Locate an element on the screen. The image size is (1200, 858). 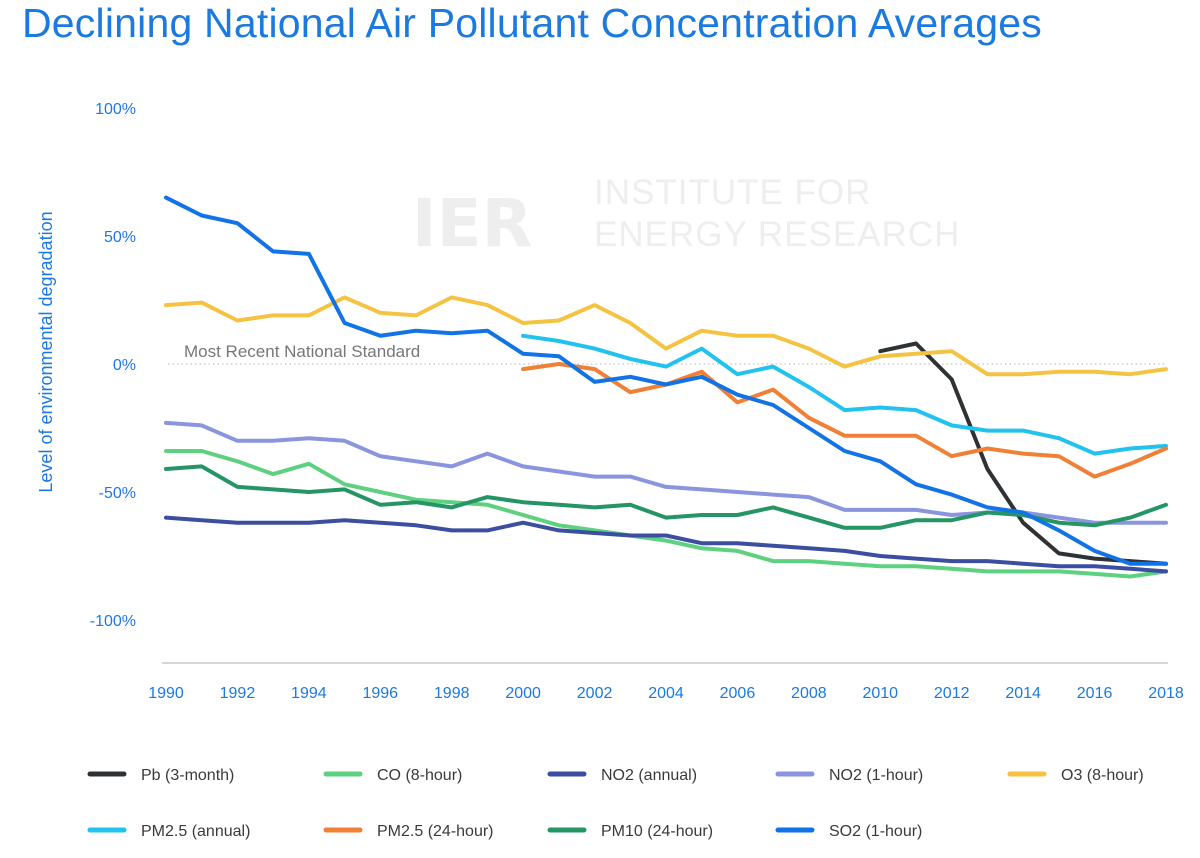
x-tick-label: 1990 is located at coordinates (166, 693).